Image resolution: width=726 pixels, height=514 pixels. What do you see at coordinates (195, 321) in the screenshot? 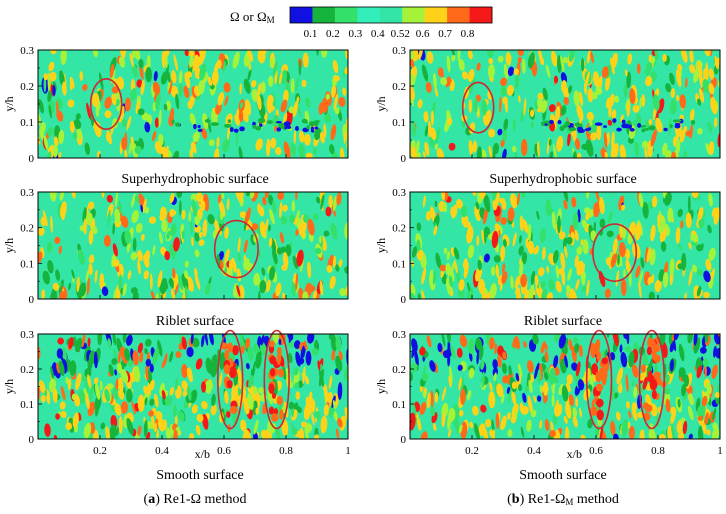
I see `caption-a-riblet: Riblet surface` at bounding box center [195, 321].